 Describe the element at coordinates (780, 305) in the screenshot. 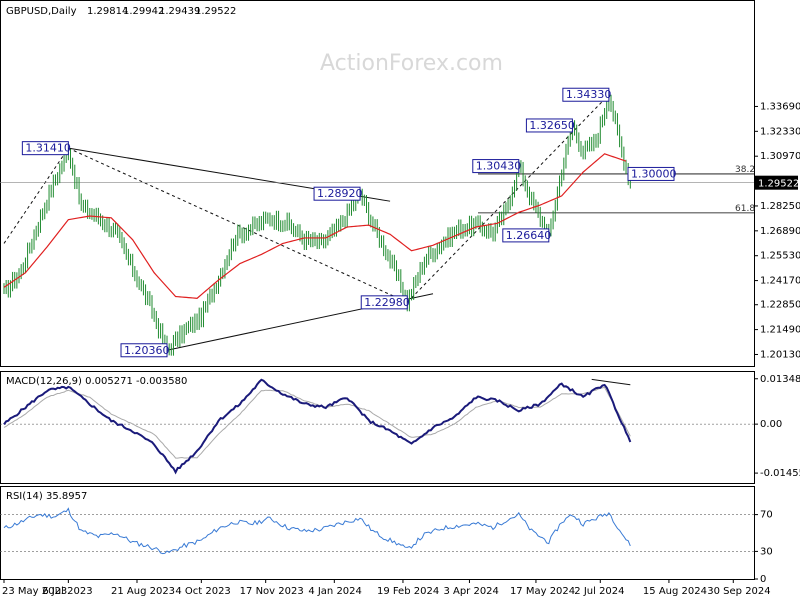

I see `price-y-tick-label: 1.22850` at that location.